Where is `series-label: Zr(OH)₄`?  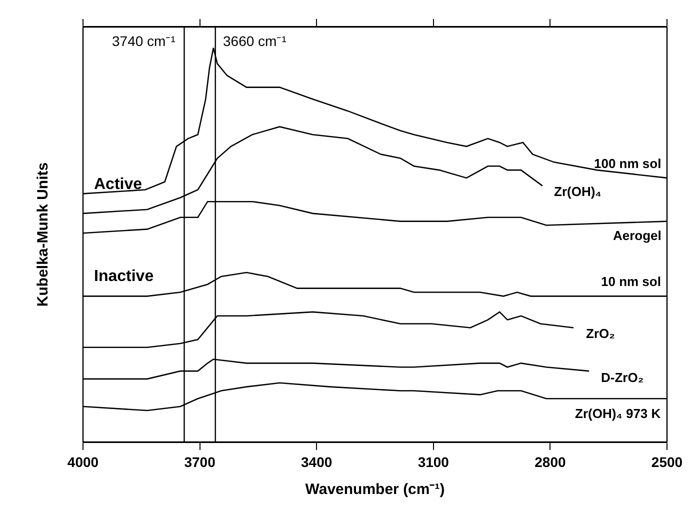
series-label: Zr(OH)₄ is located at coordinates (578, 191).